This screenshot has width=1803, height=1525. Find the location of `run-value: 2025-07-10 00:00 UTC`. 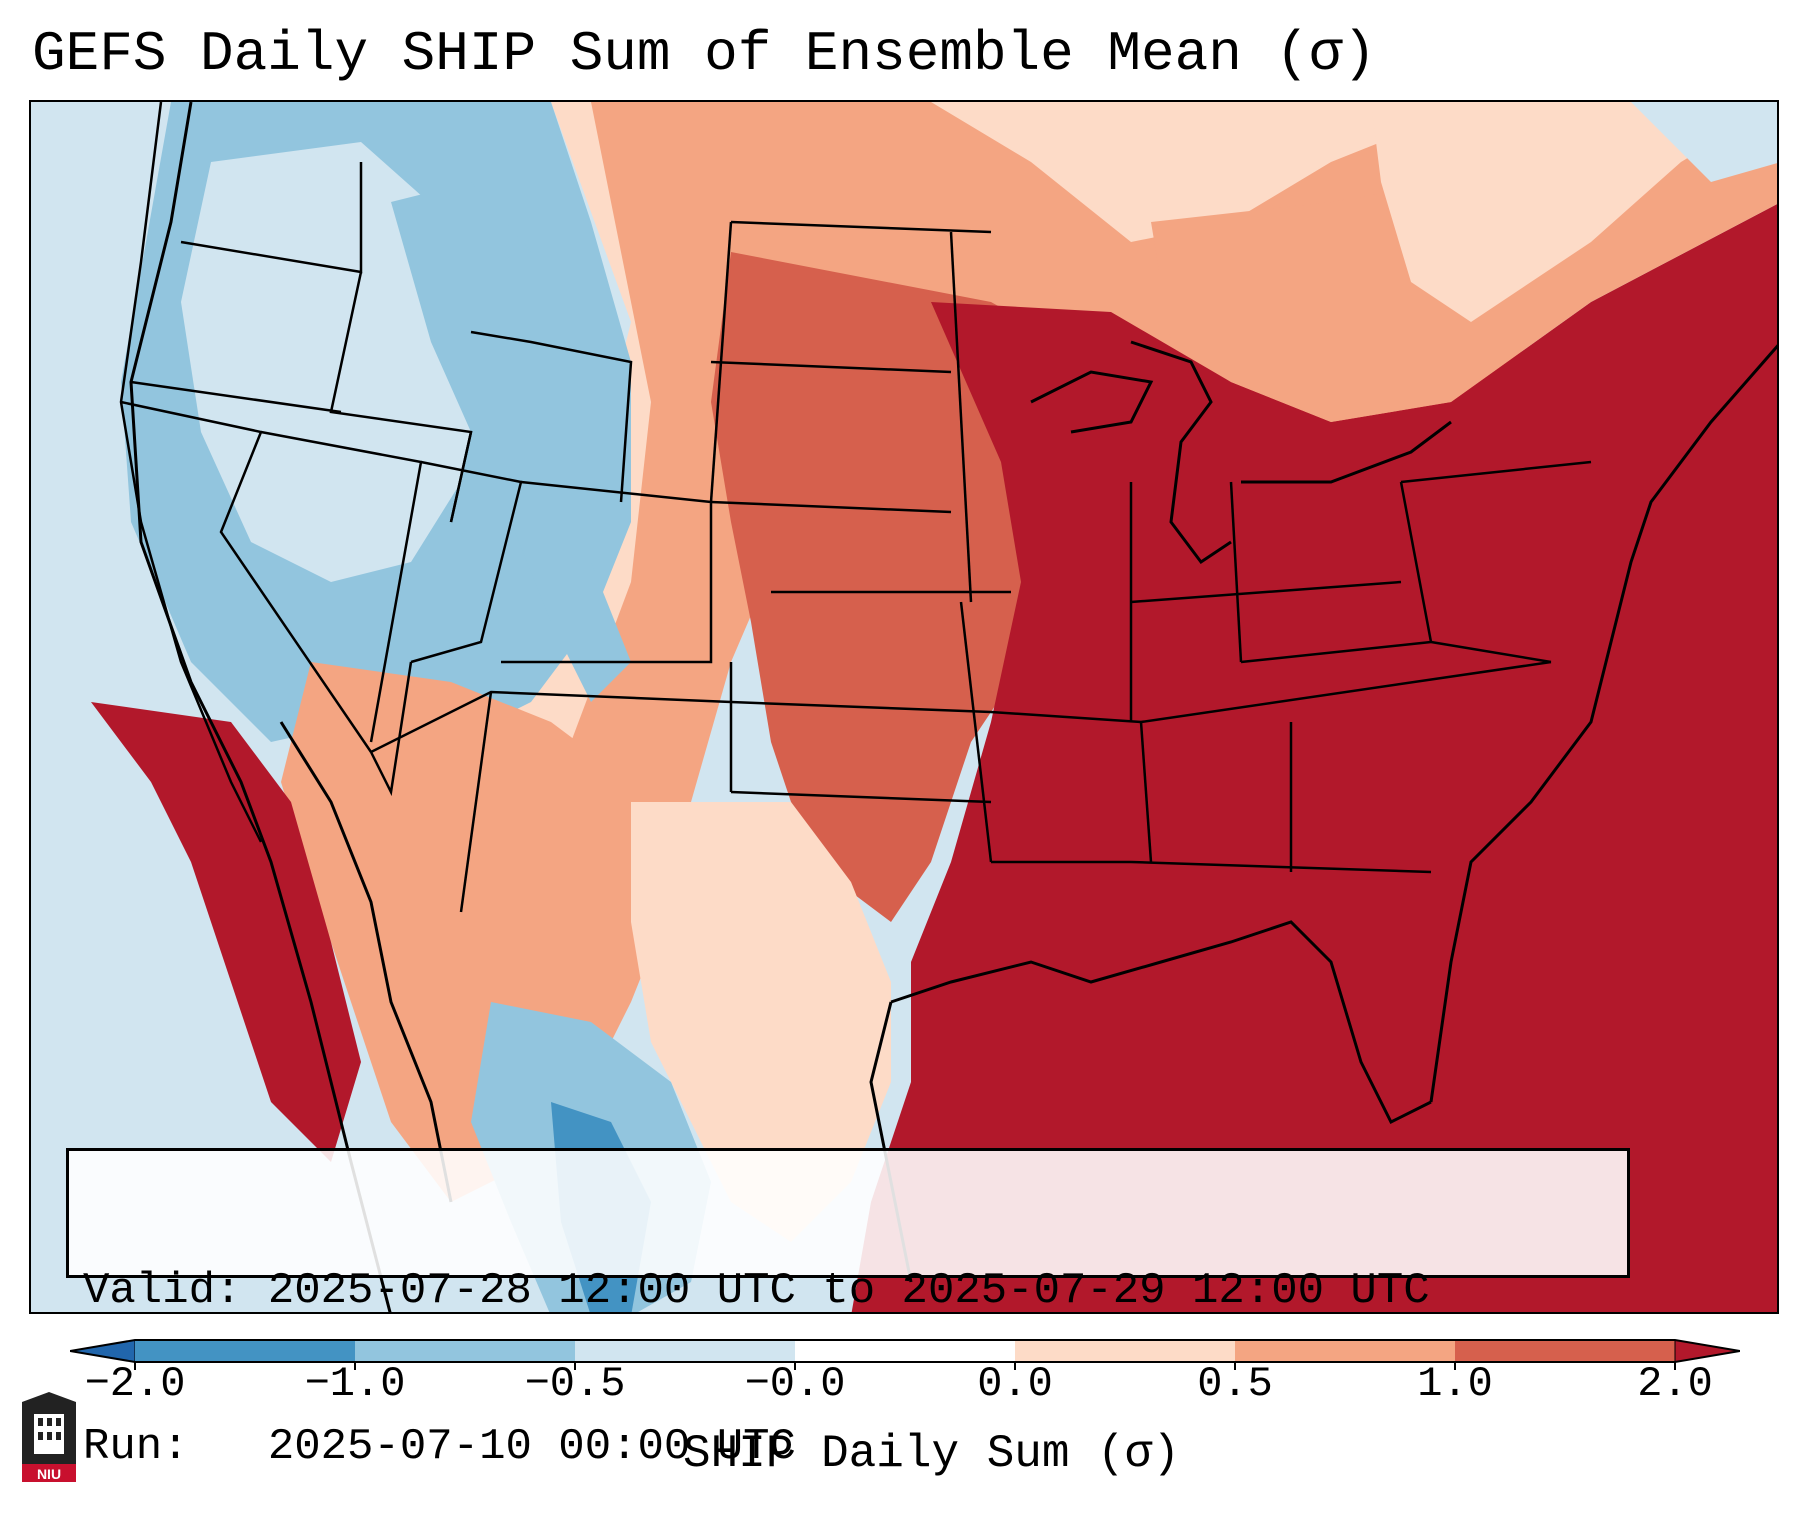

run-value: 2025-07-10 00:00 UTC is located at coordinates (531, 1447).